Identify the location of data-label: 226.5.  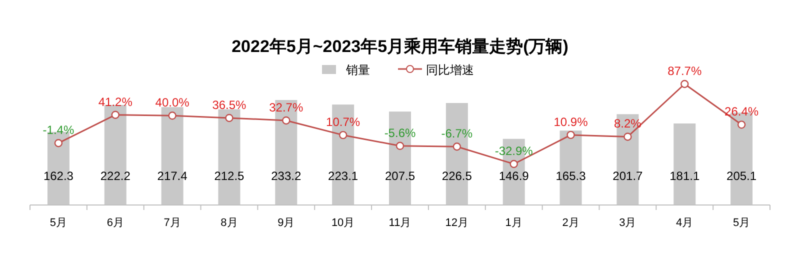
(457, 176).